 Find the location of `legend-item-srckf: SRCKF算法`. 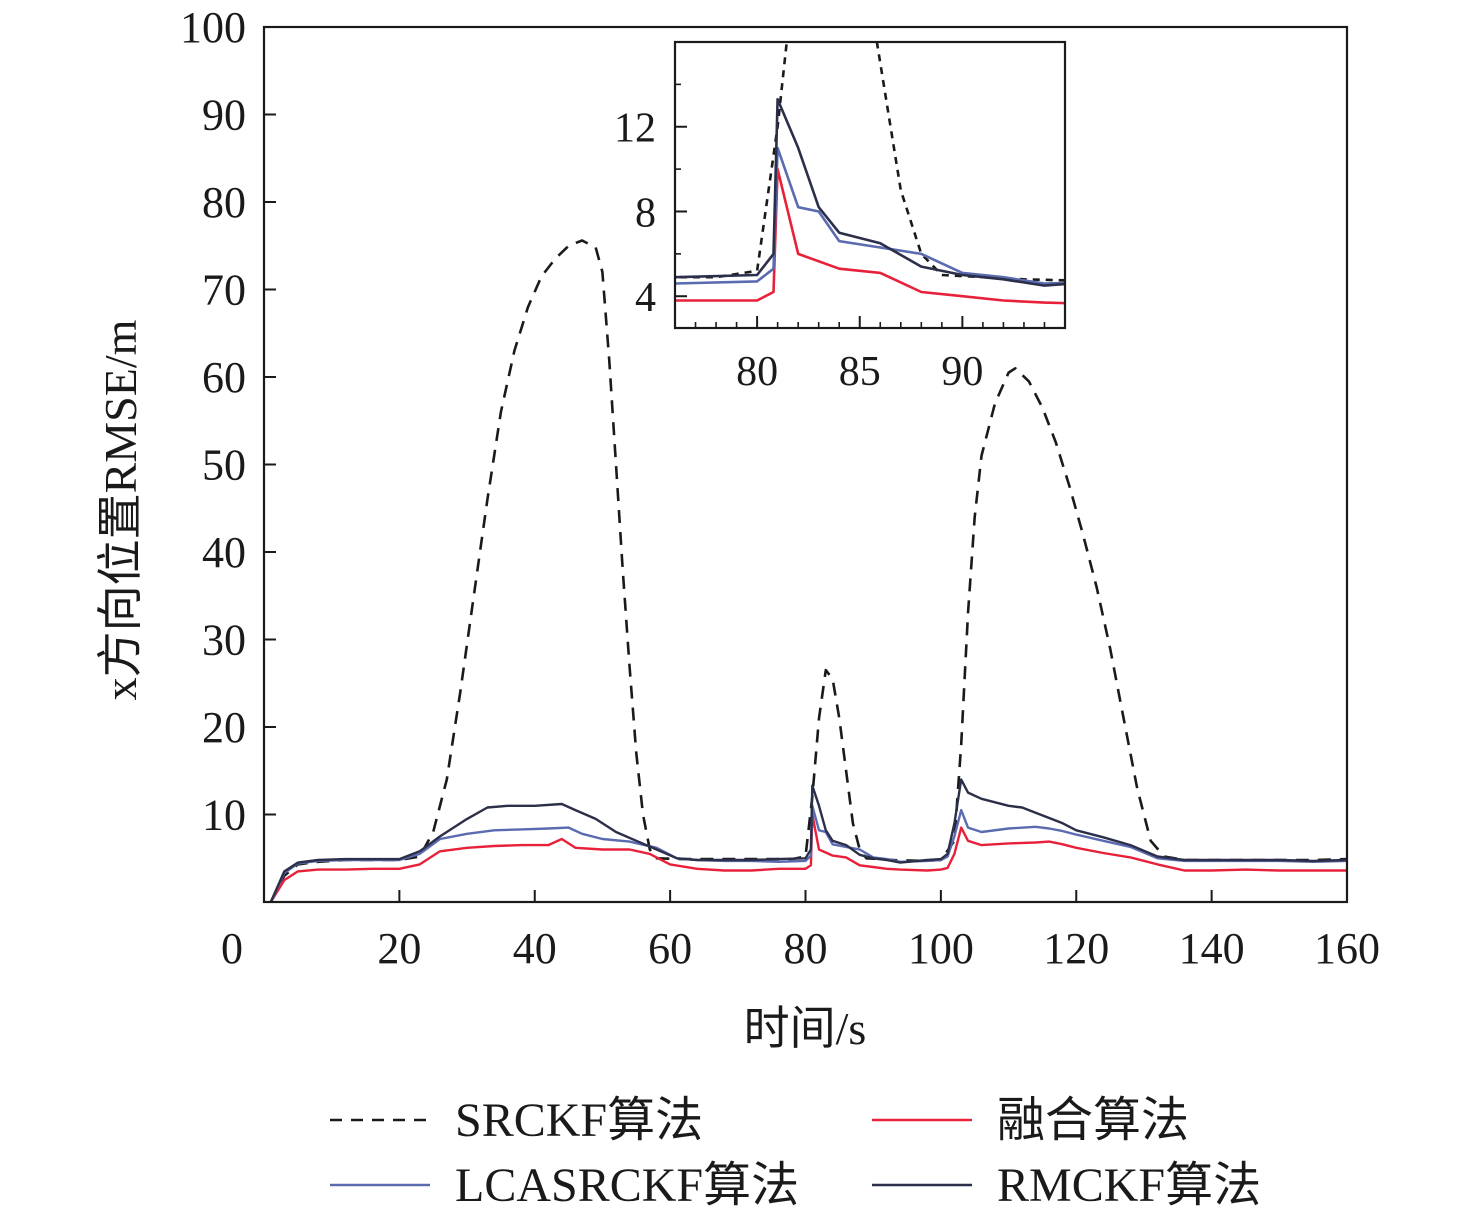

legend-item-srckf: SRCKF算法 is located at coordinates (516, 1120).